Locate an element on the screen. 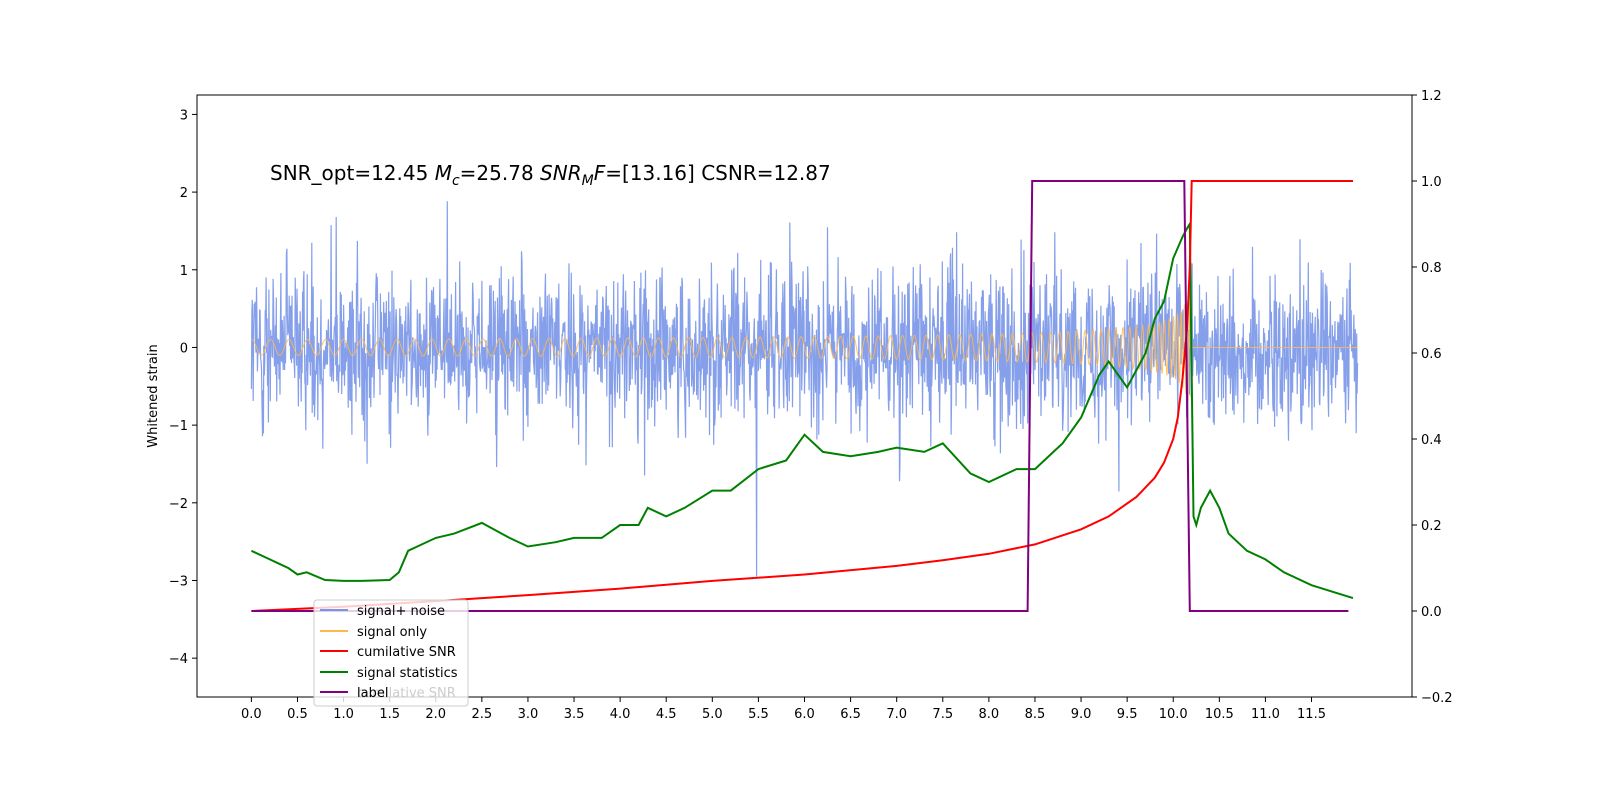  y-tick-label: 0 is located at coordinates (184, 348).